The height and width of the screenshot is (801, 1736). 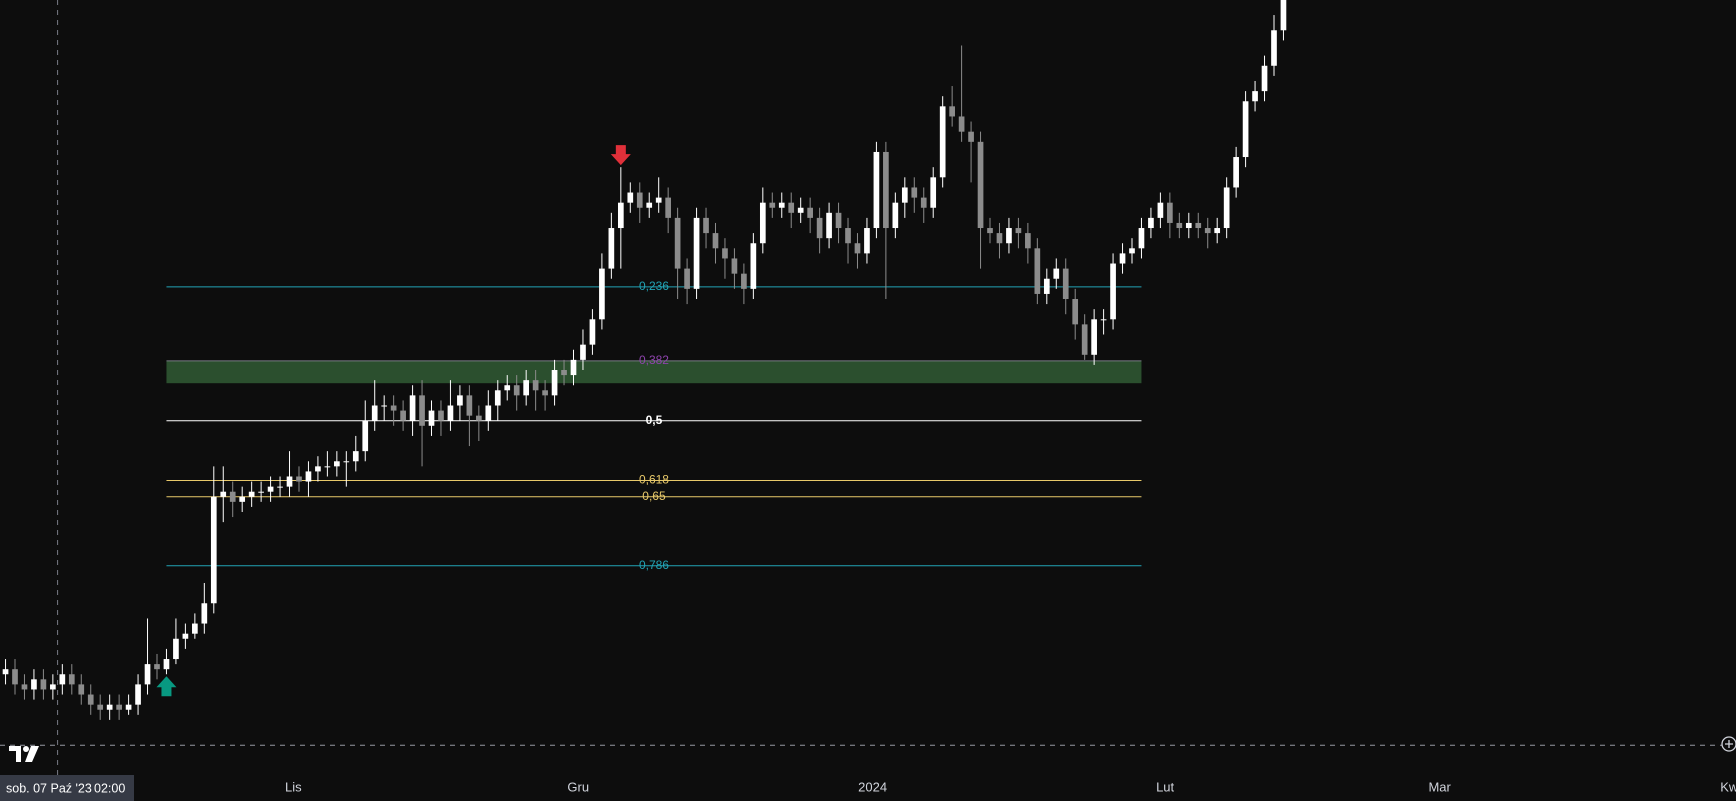 I want to click on fib-level-label: 0,65, so click(x=654, y=496).